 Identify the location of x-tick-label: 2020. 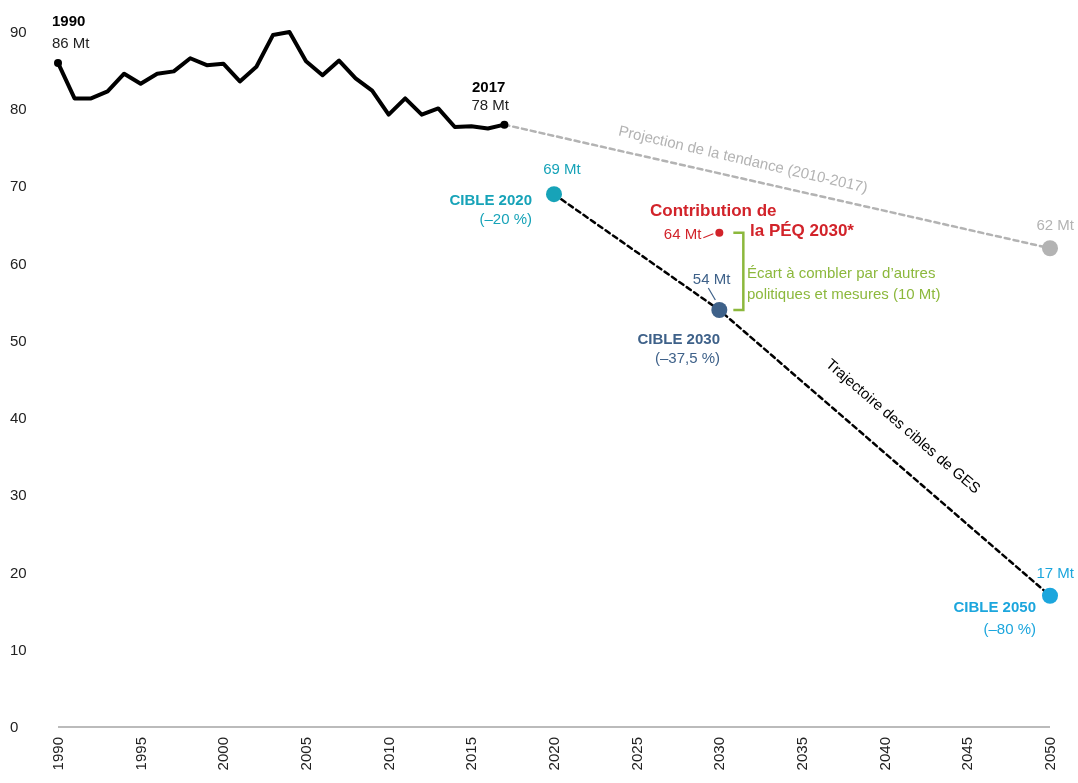
(553, 754).